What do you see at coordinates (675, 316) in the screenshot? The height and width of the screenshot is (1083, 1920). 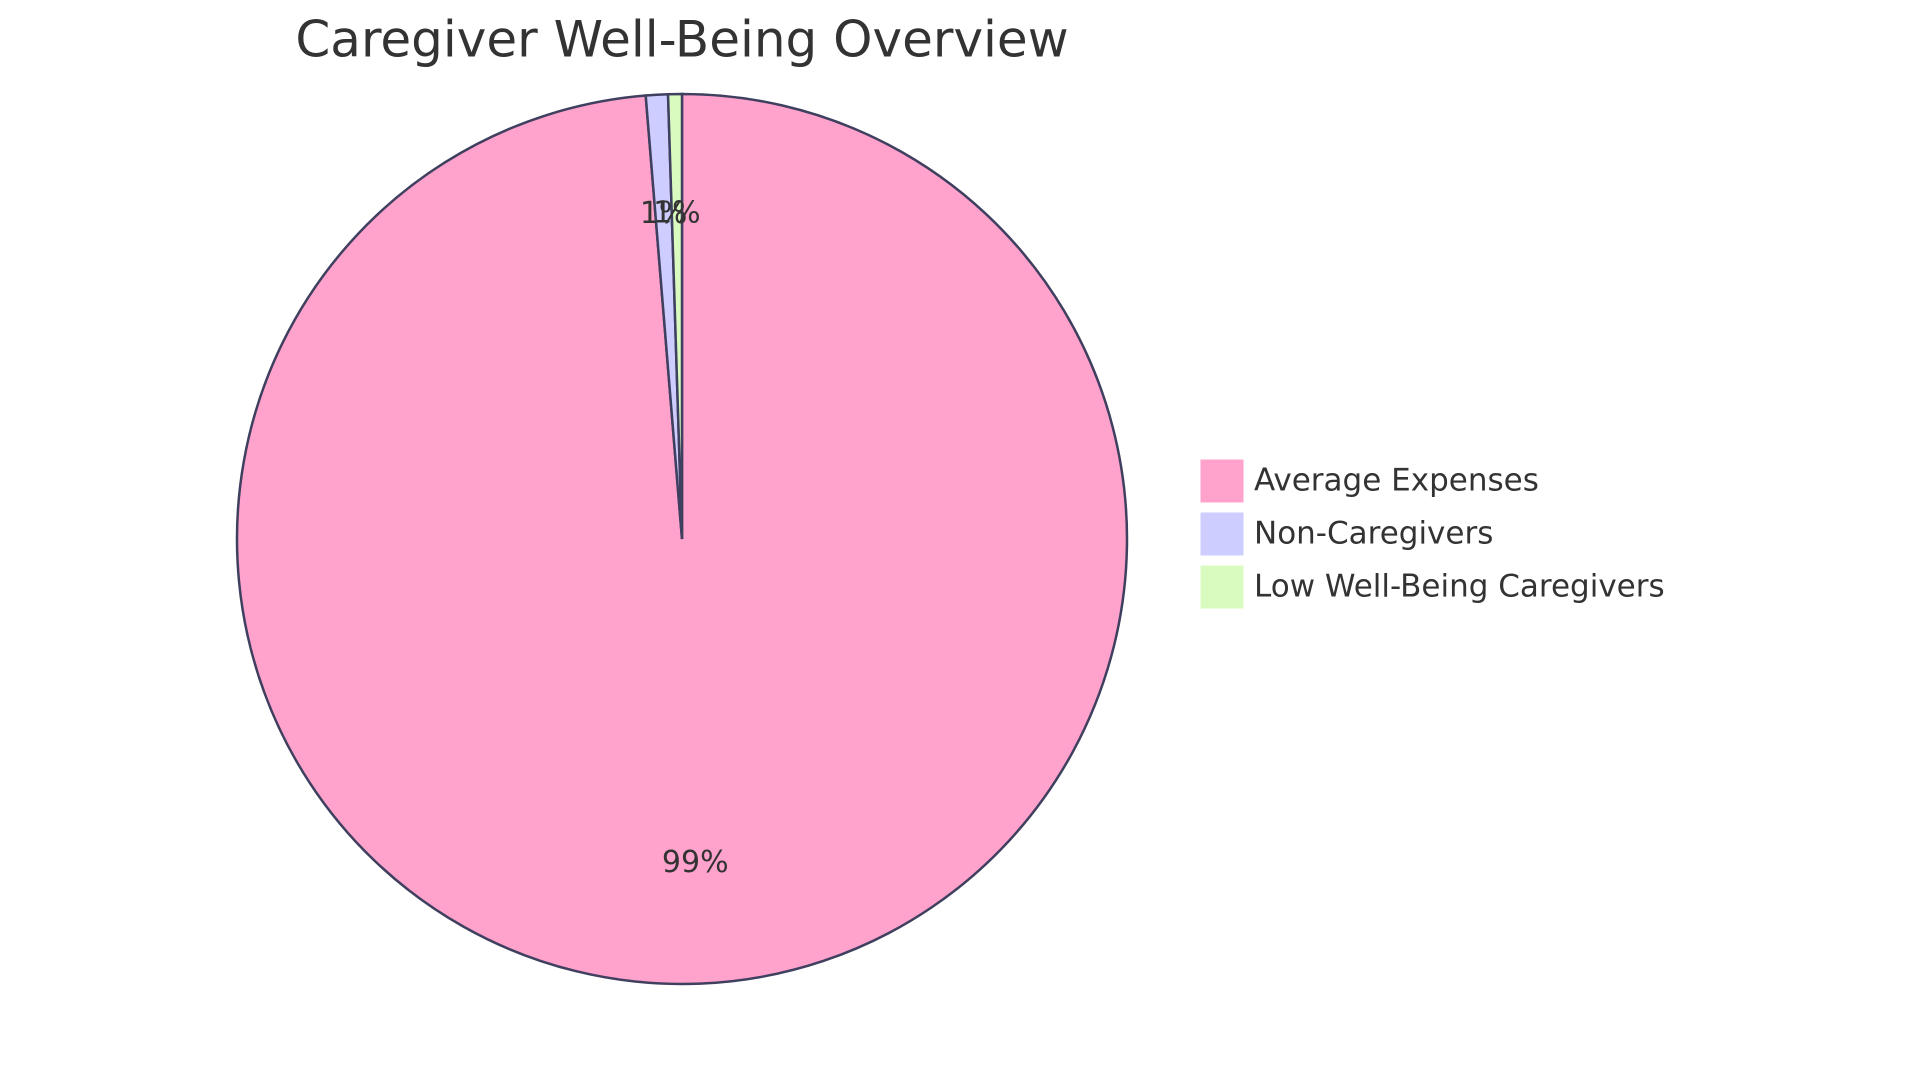 I see `pie-slice` at bounding box center [675, 316].